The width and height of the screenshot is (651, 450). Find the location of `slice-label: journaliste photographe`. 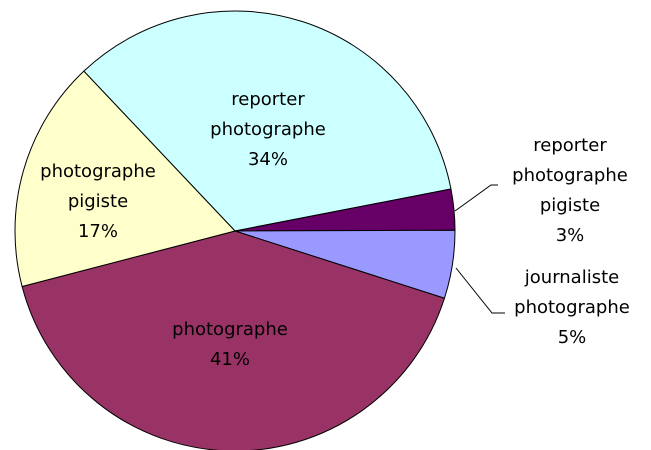

slice-label: journaliste photographe is located at coordinates (572, 292).